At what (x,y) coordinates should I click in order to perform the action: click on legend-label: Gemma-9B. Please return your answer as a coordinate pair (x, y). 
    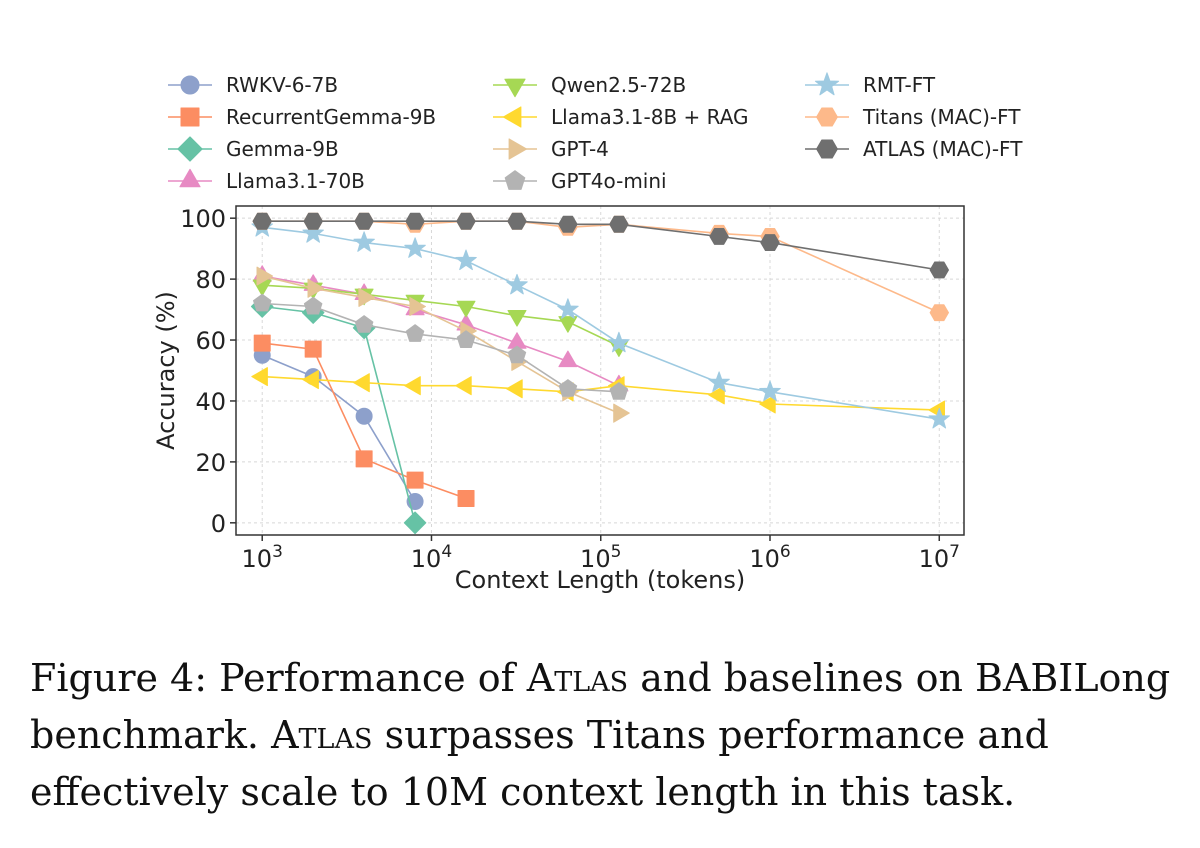
    Looking at the image, I should click on (282, 149).